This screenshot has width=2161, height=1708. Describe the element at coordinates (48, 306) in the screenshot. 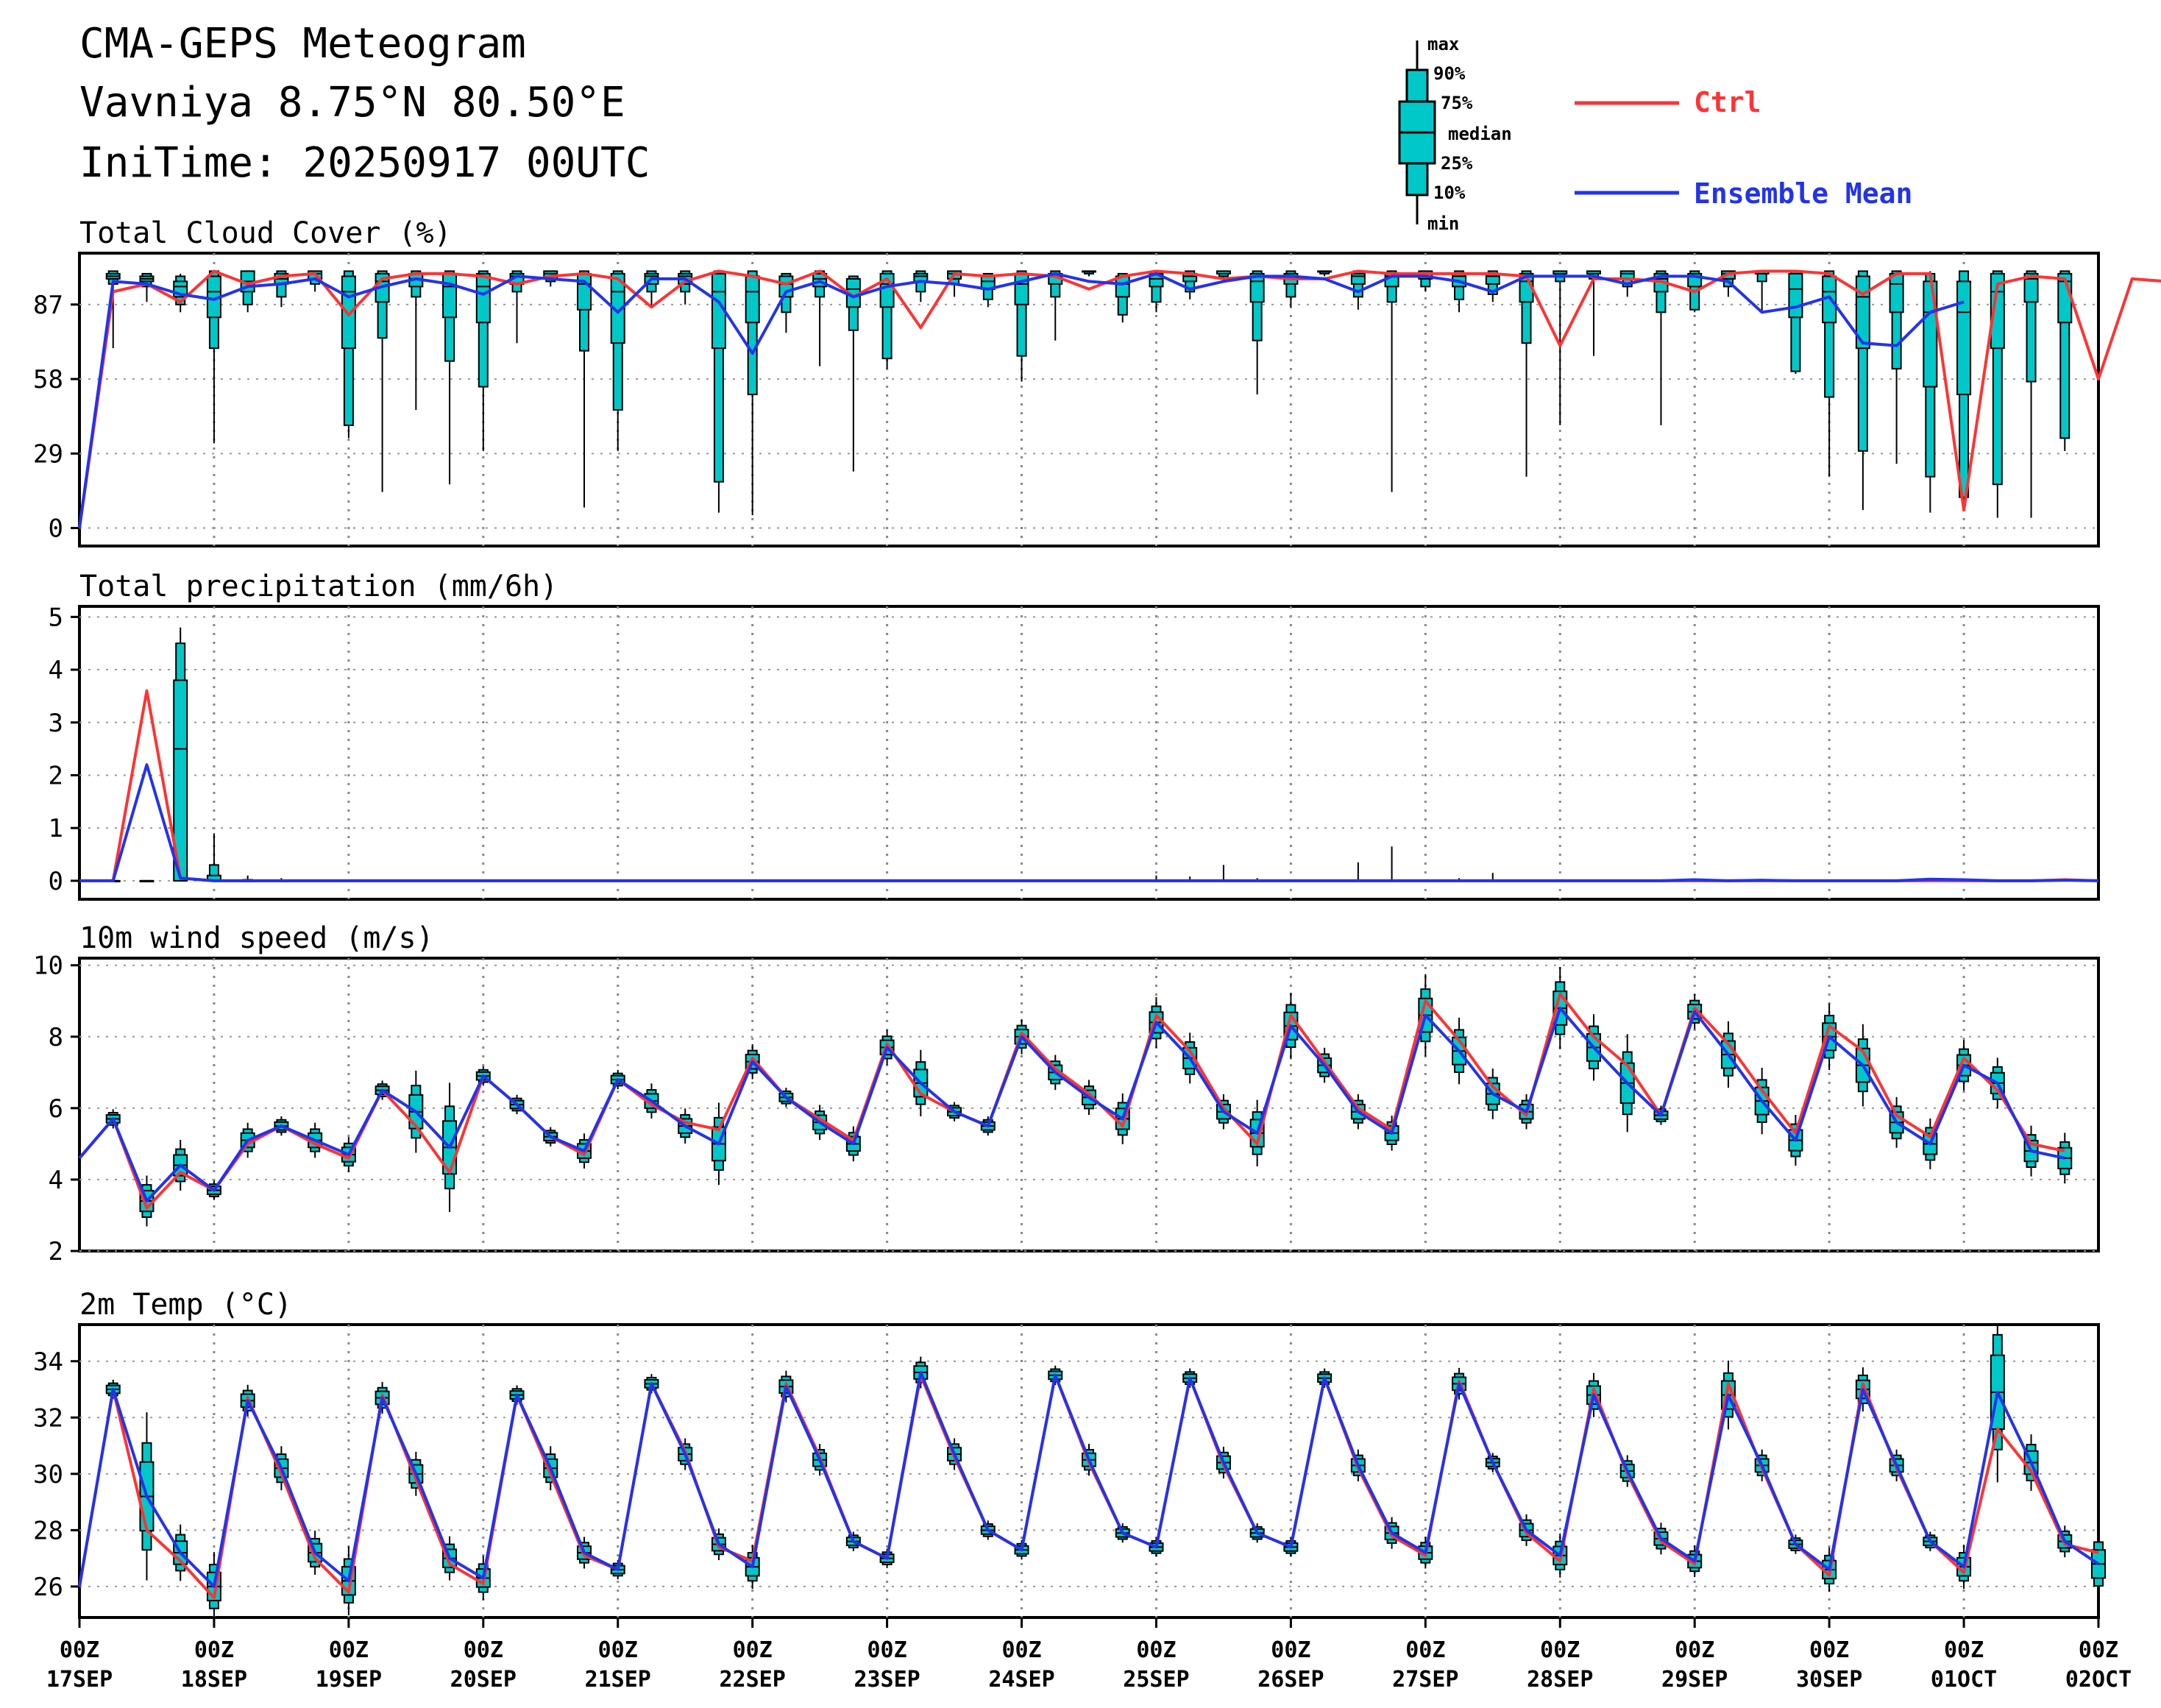

I see `y-tick-label: 87` at that location.